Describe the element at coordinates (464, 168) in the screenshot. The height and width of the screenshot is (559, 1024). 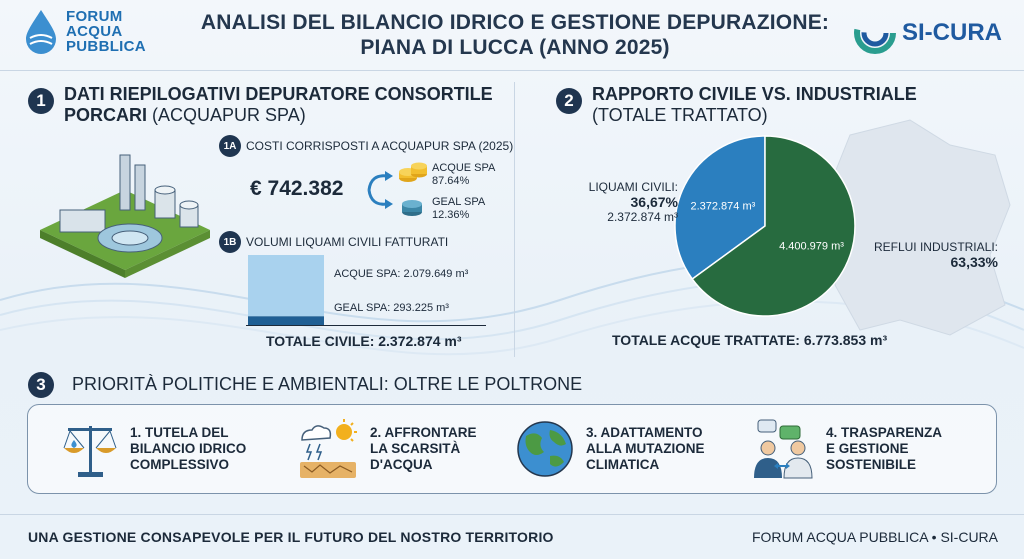
I see `cost-item-acque-name: ACQUE SPA` at that location.